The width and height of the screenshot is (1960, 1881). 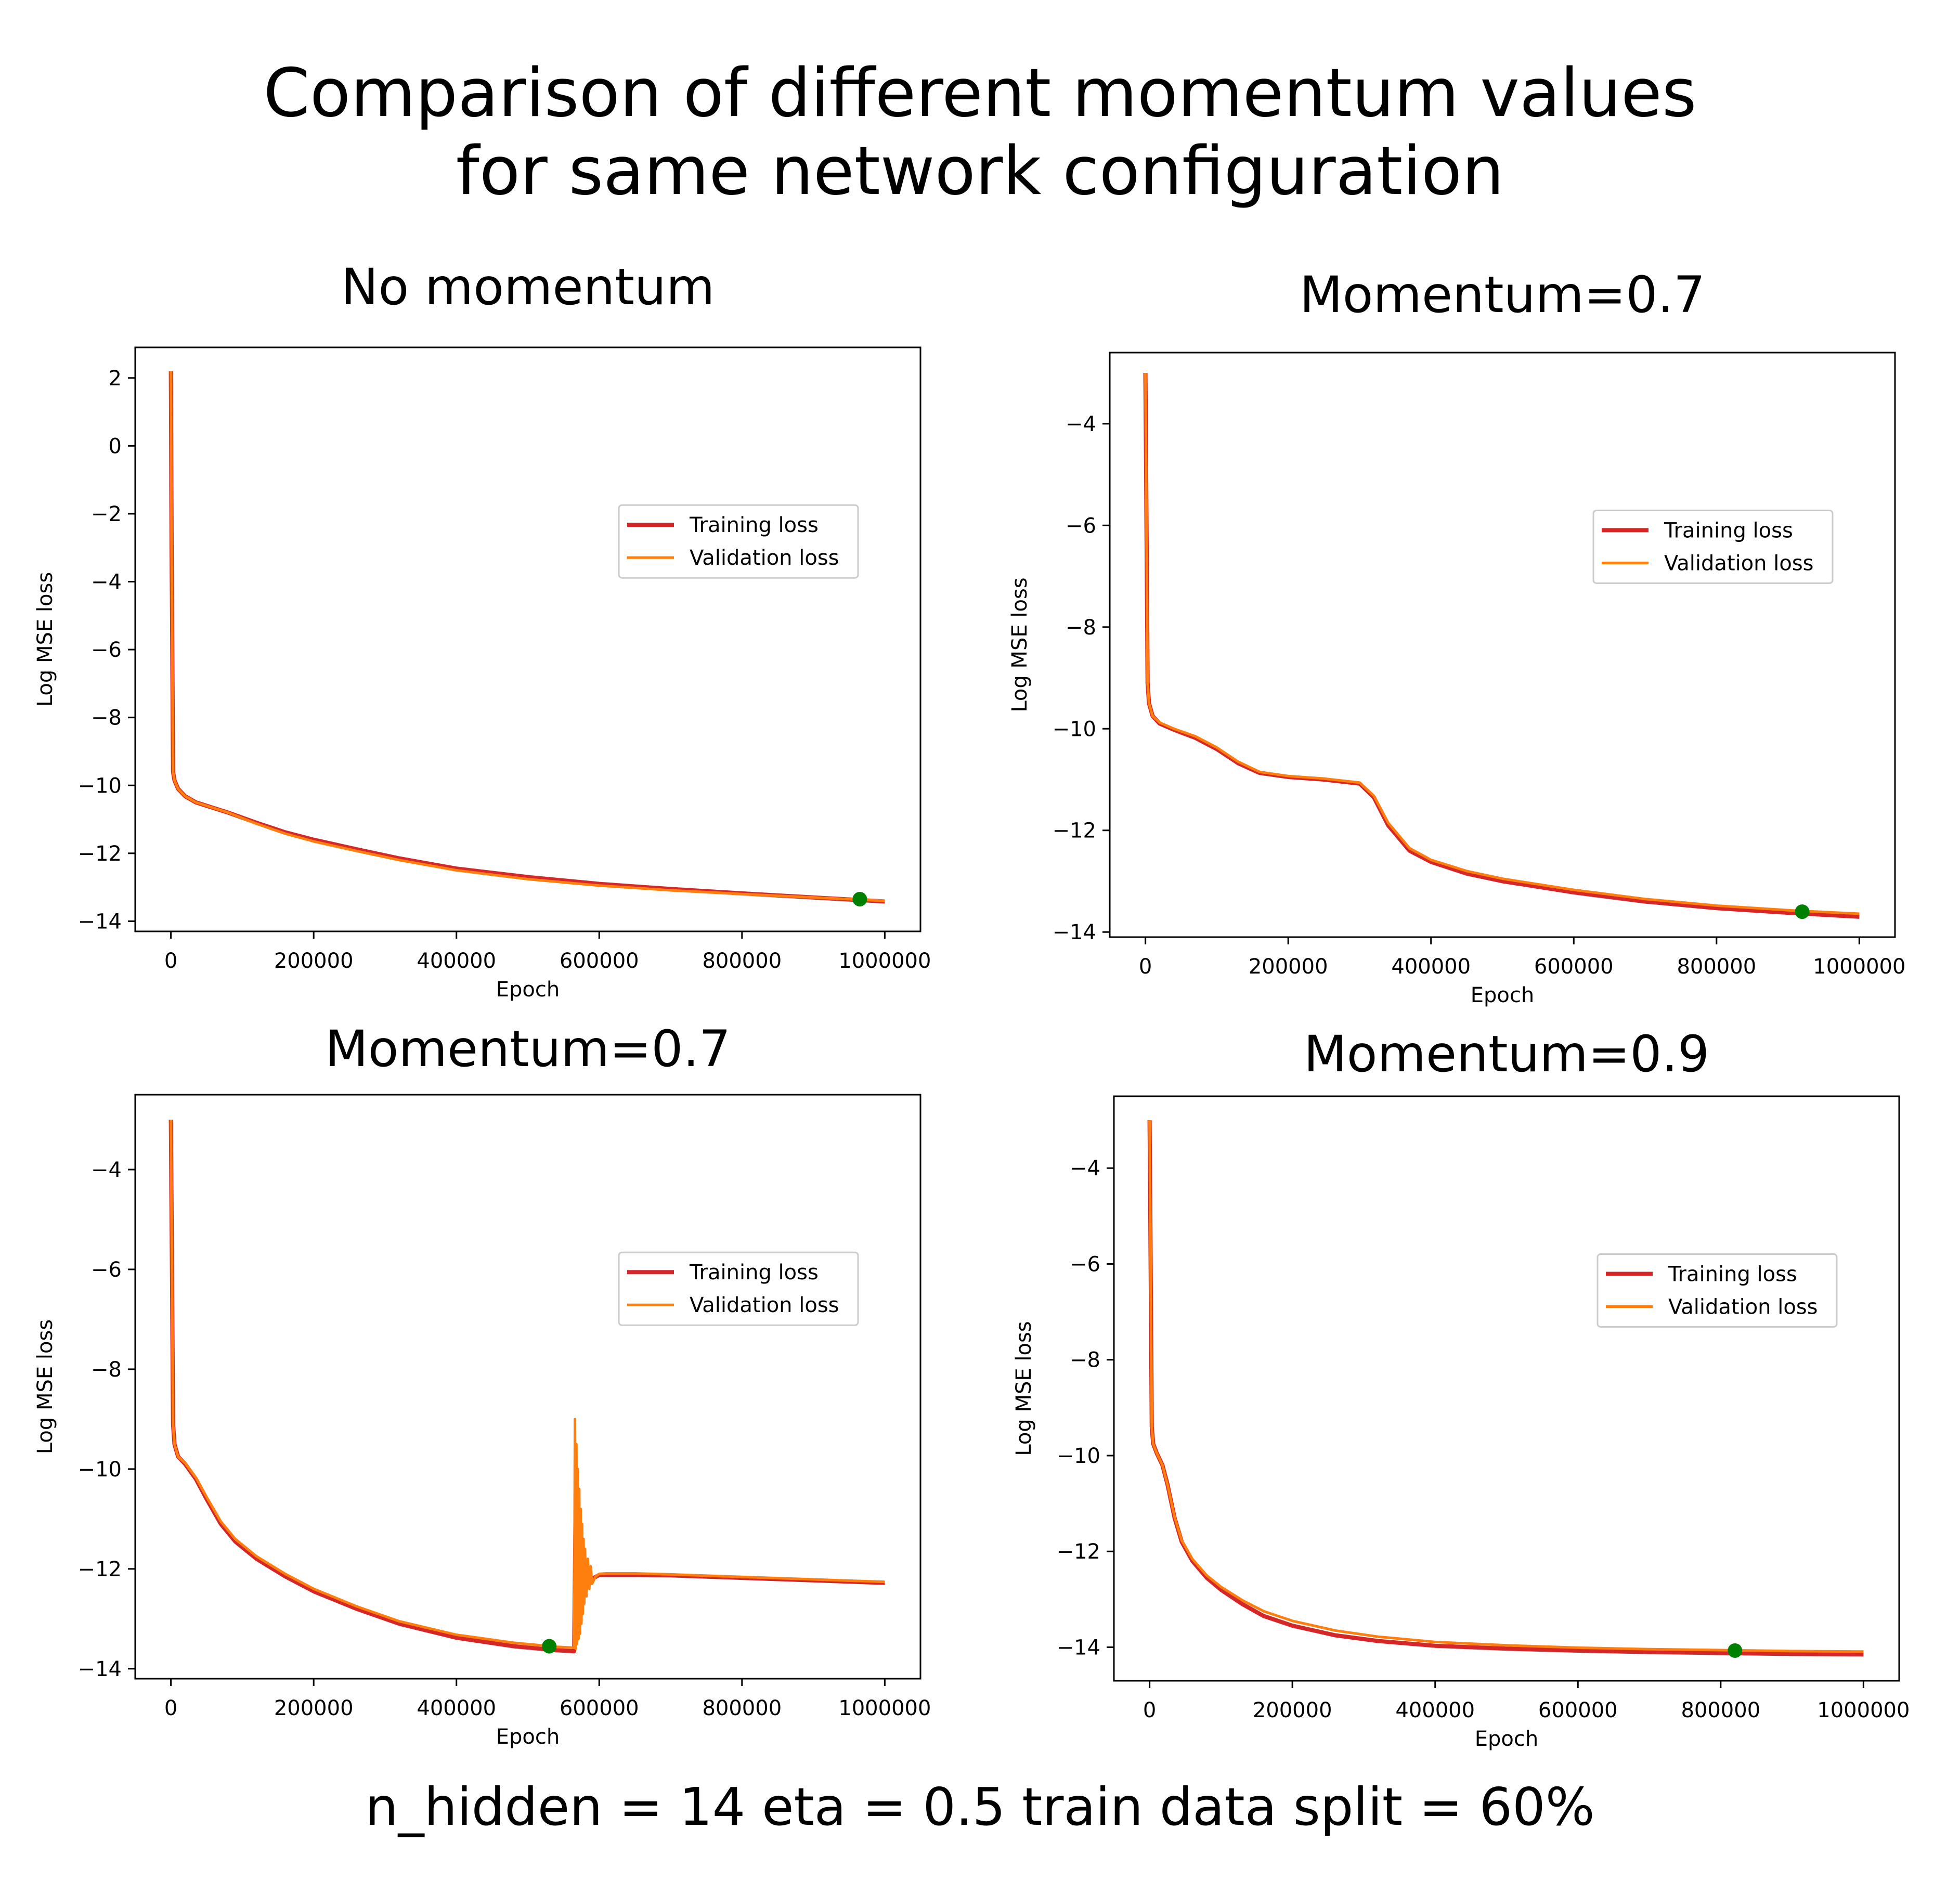 What do you see at coordinates (115, 446) in the screenshot?
I see `y-tick-label: 0` at bounding box center [115, 446].